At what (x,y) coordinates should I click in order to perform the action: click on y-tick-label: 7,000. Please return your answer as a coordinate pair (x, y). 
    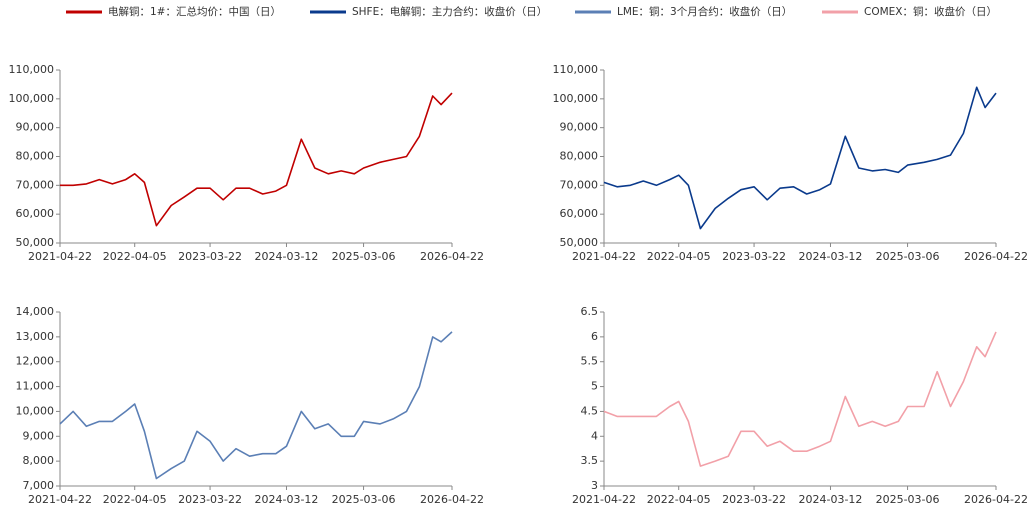
    Looking at the image, I should click on (39, 485).